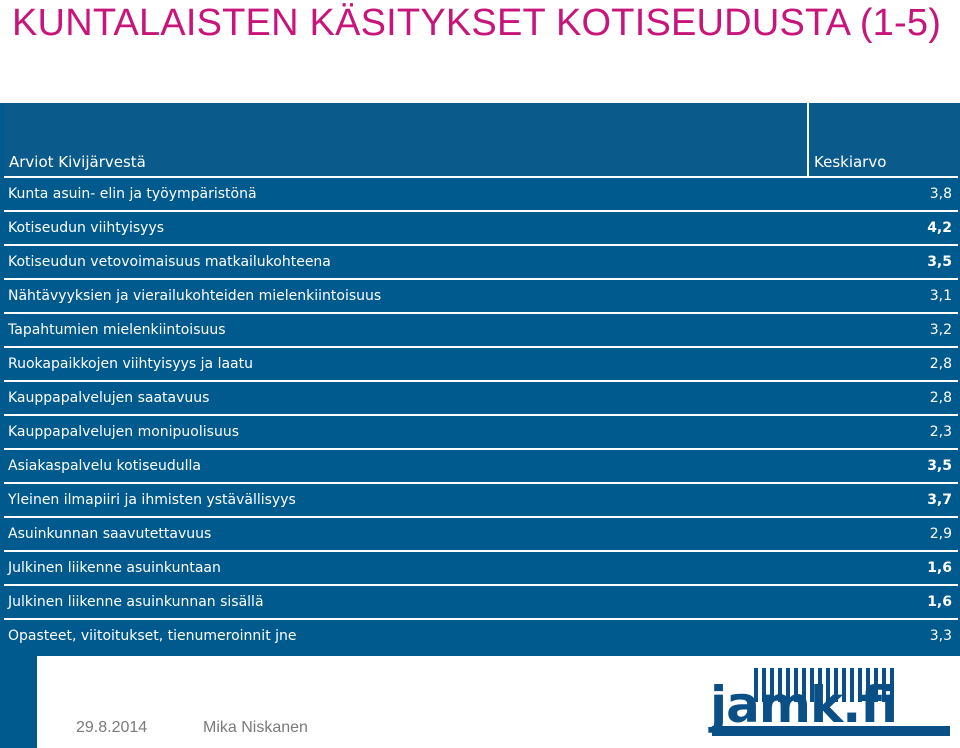 The width and height of the screenshot is (960, 748). I want to click on table-row: Kunta asuin- elin ja työympäristönä 3,8, so click(481, 193).